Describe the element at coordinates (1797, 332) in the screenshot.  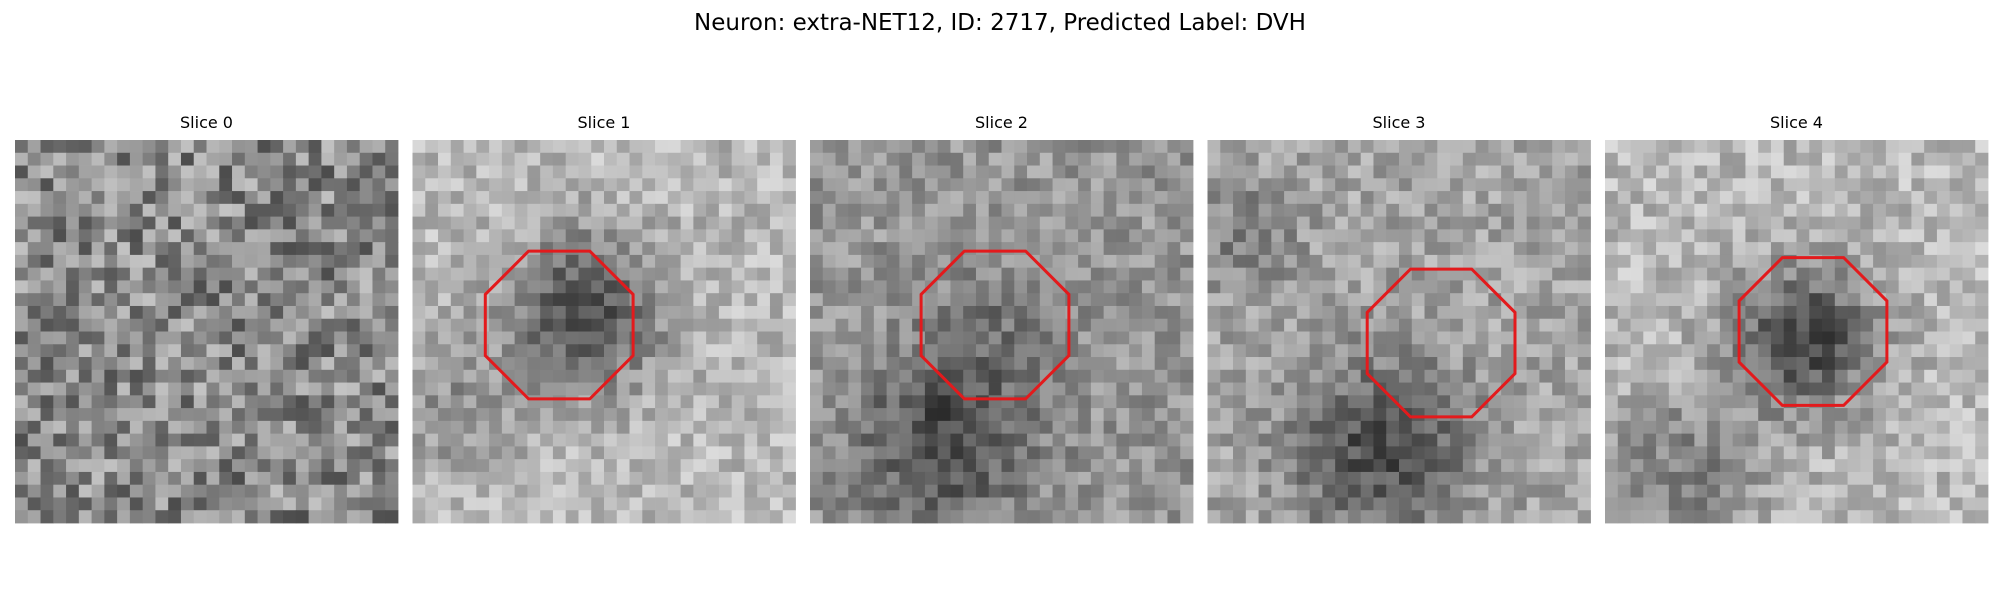
I see `slice-image` at that location.